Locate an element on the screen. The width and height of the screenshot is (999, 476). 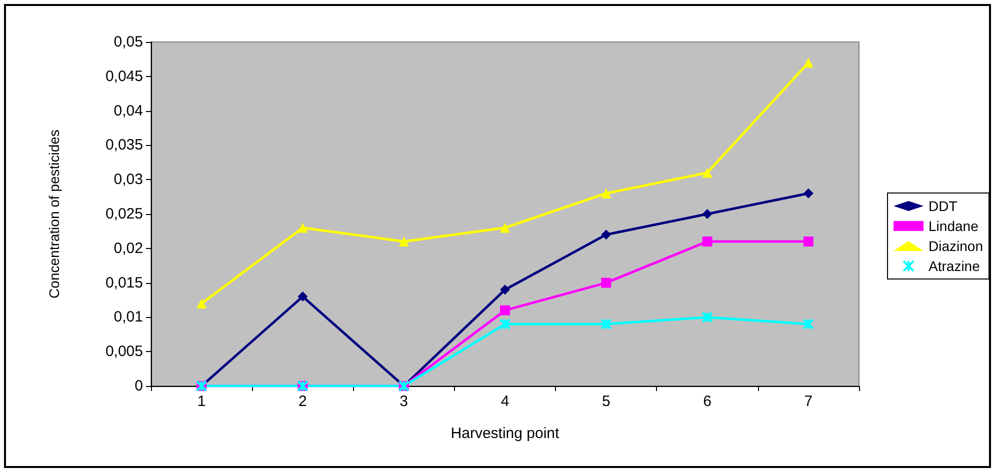
y-tick-label: 0,02 is located at coordinates (128, 248).